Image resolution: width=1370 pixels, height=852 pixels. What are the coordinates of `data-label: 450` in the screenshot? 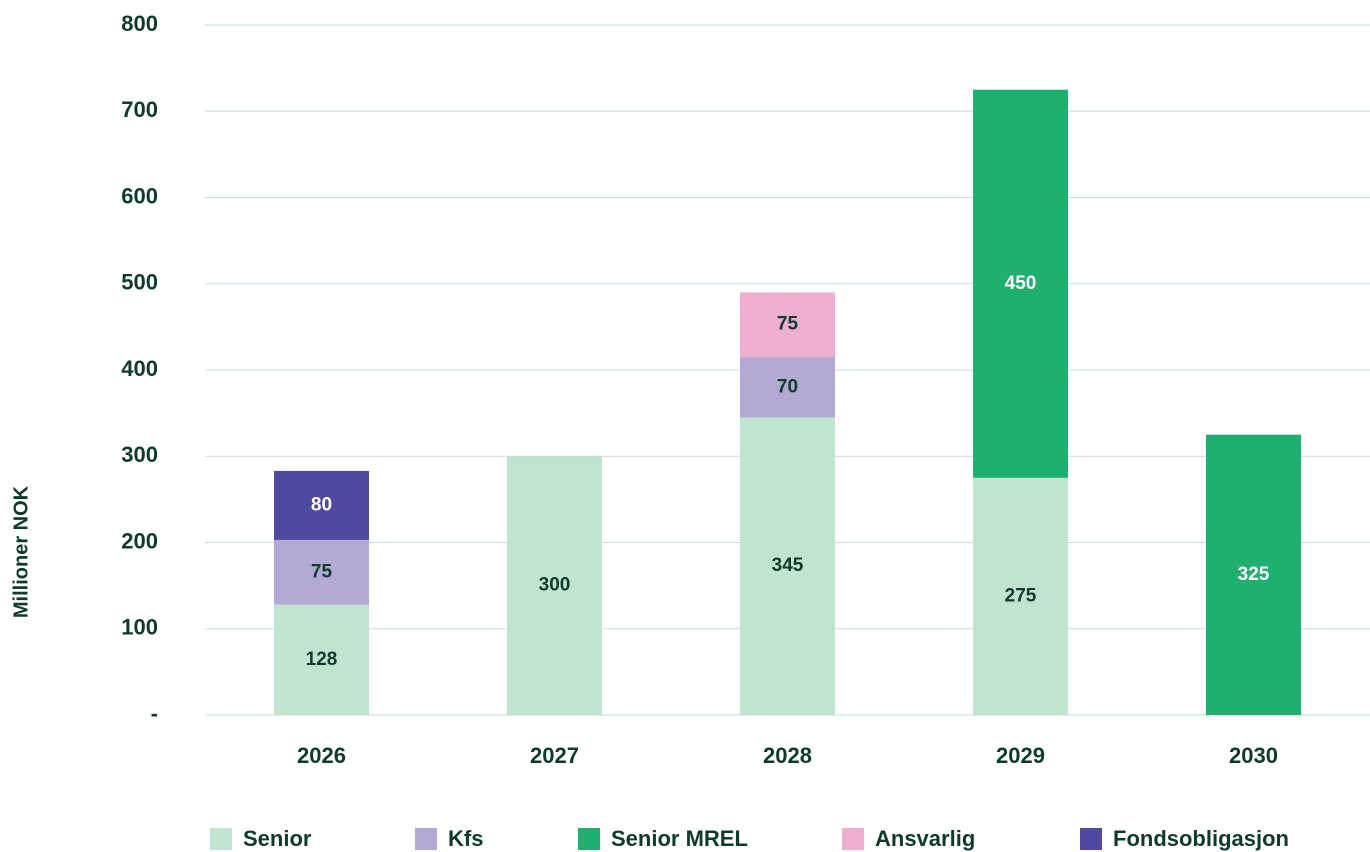 It's located at (1021, 283).